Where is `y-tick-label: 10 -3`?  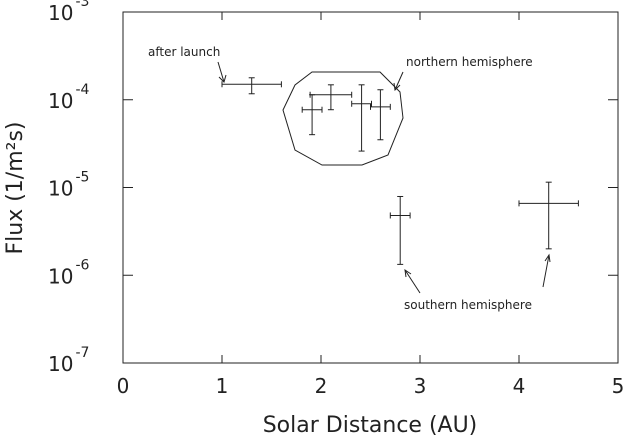
y-tick-label: 10 -3 is located at coordinates (68, 12).